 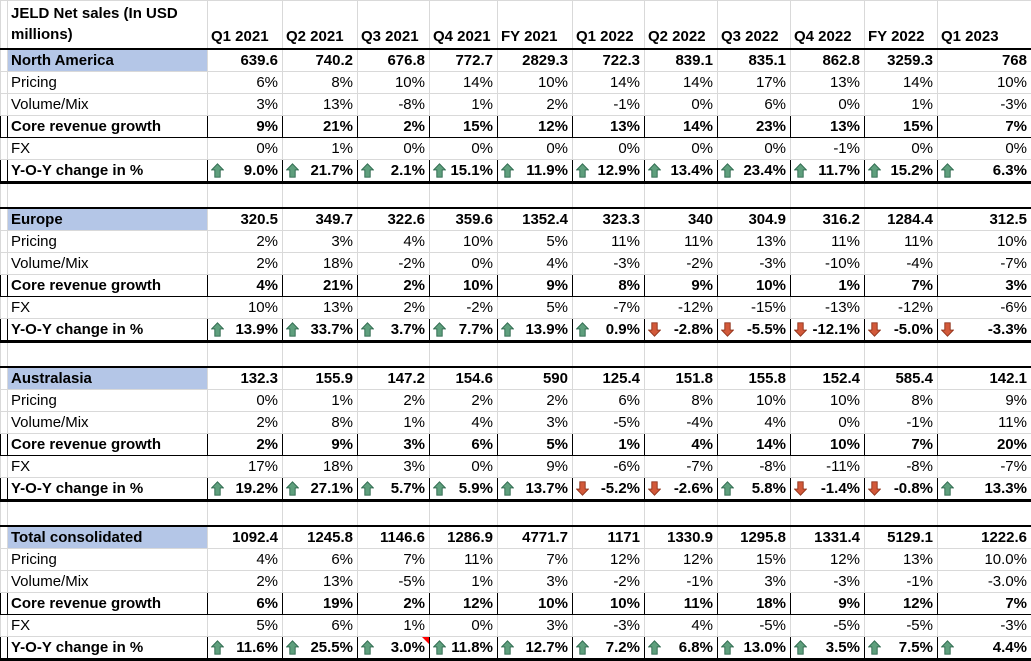 What do you see at coordinates (984, 467) in the screenshot?
I see `value-cell: -7%` at bounding box center [984, 467].